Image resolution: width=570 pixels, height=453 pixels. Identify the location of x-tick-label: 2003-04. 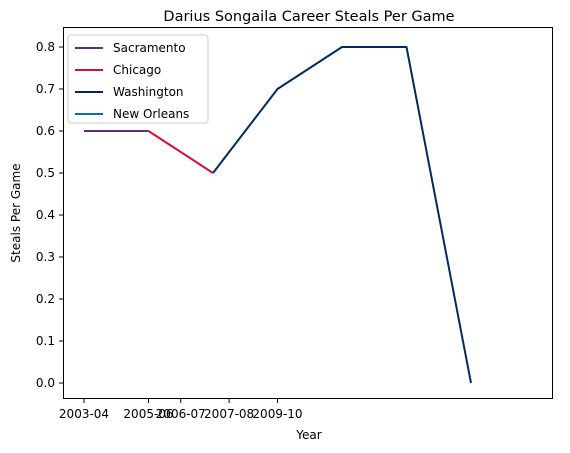
(84, 414).